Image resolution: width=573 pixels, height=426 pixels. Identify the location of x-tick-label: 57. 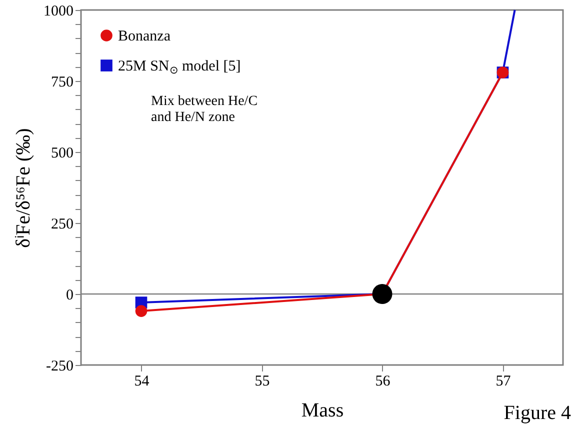
(504, 382).